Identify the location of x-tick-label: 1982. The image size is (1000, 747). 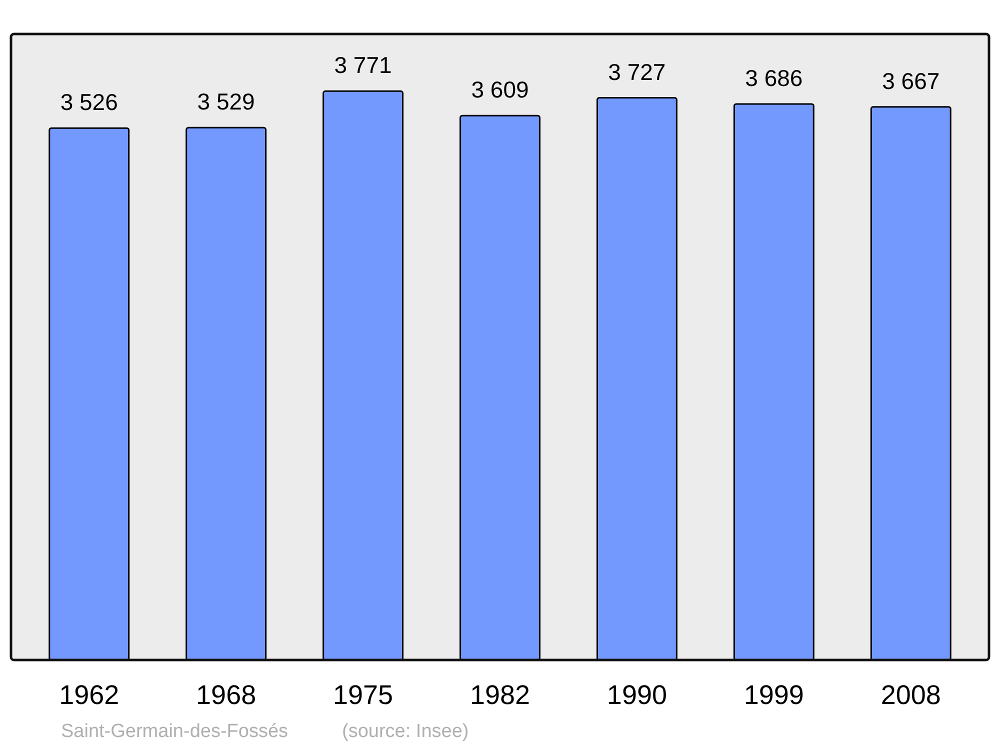
(500, 695).